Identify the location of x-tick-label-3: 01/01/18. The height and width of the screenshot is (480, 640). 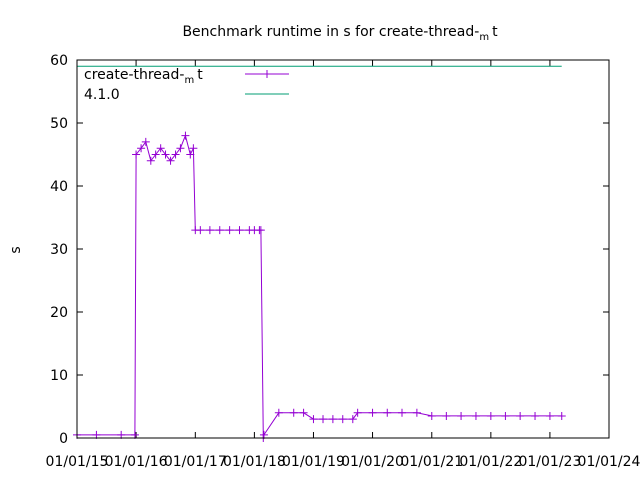
(254, 462).